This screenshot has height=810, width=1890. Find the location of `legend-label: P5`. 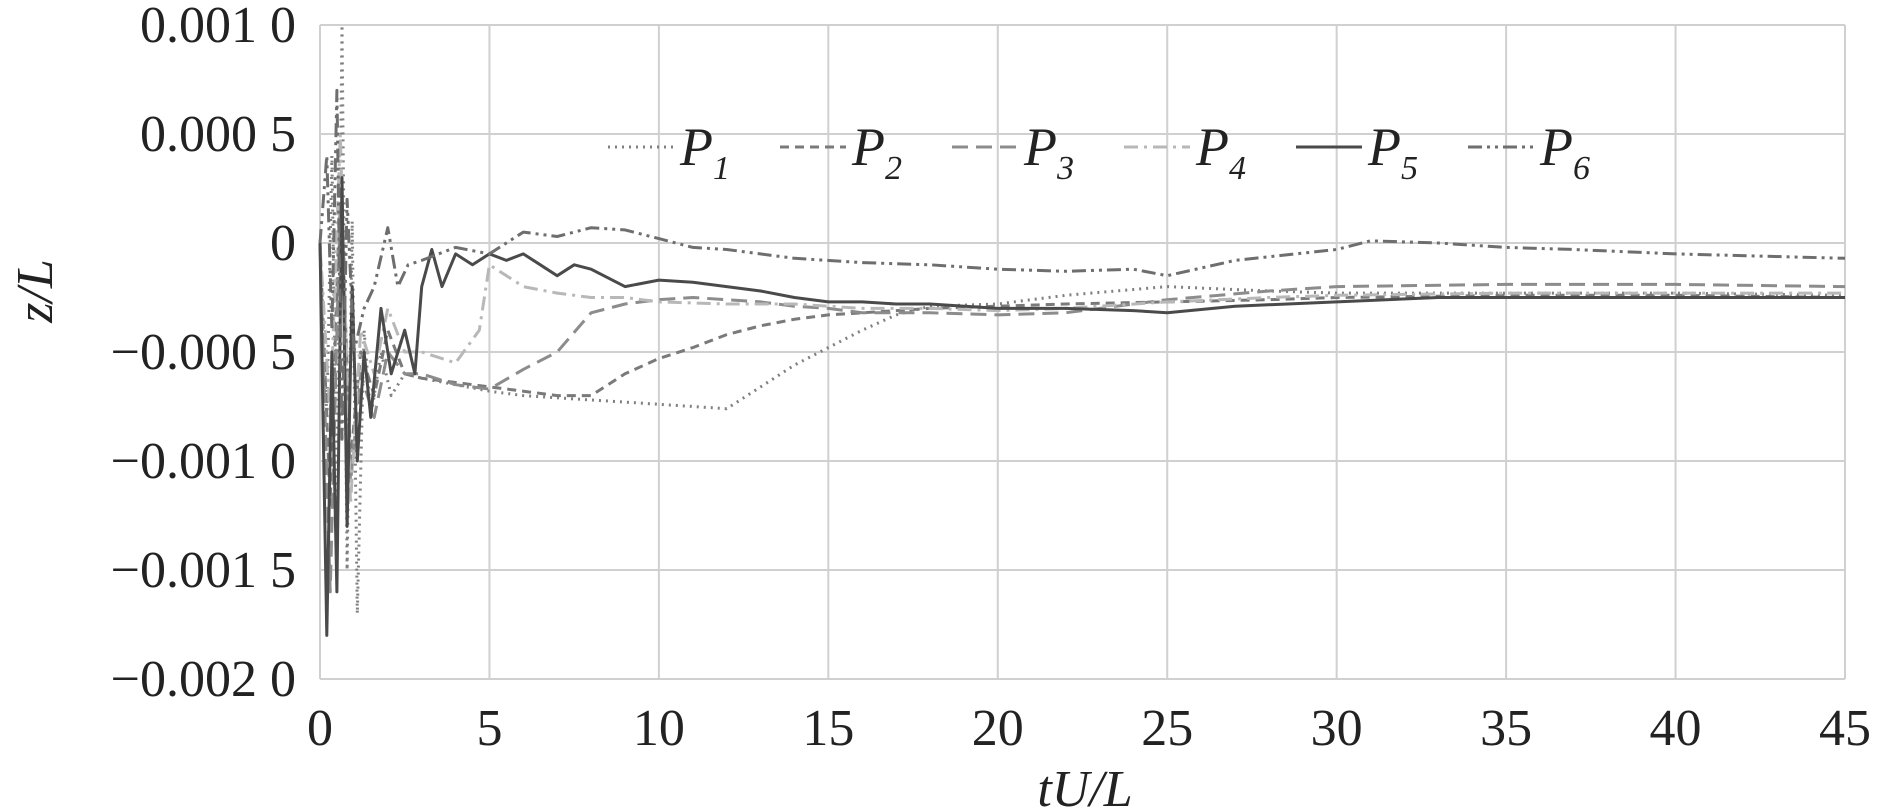

legend-label: P5 is located at coordinates (1392, 152).